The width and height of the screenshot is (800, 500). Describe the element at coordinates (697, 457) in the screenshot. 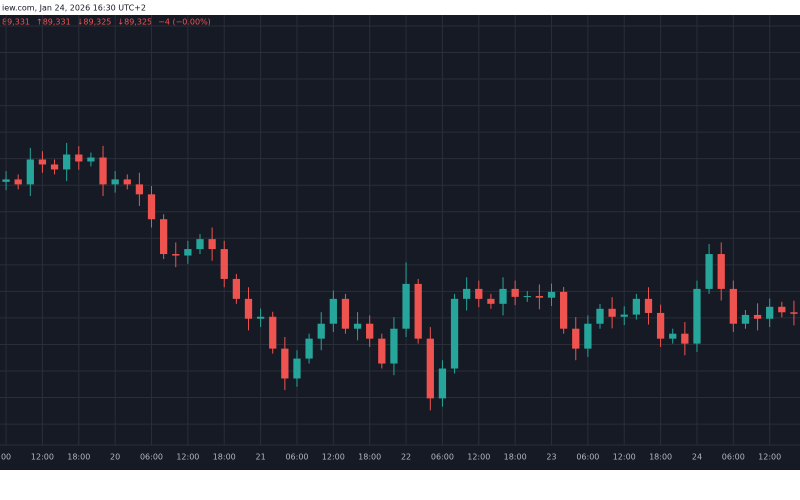

I see `x-tick-label: 24` at that location.